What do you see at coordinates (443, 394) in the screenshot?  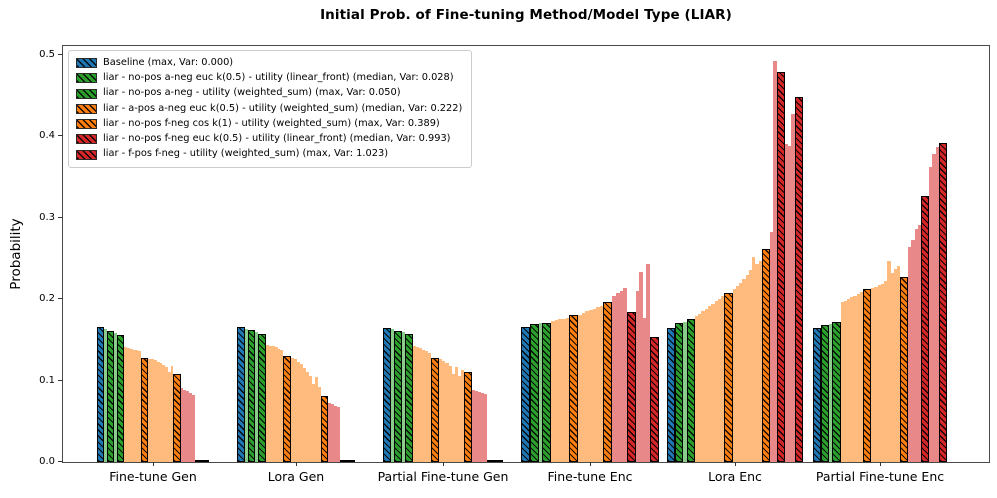 I see `bar-group-partial-fine-tune-gen` at bounding box center [443, 394].